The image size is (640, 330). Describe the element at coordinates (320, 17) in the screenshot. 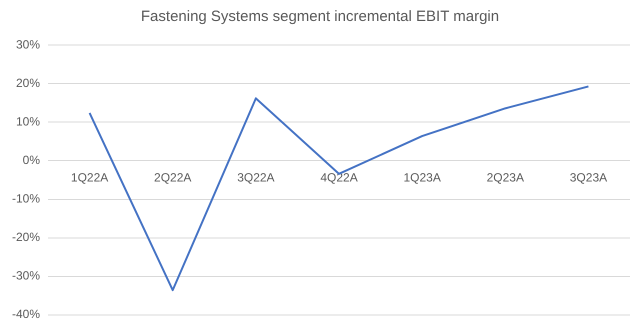

I see `chart-title: Fastening Systems segment incremental EBIT margin` at that location.